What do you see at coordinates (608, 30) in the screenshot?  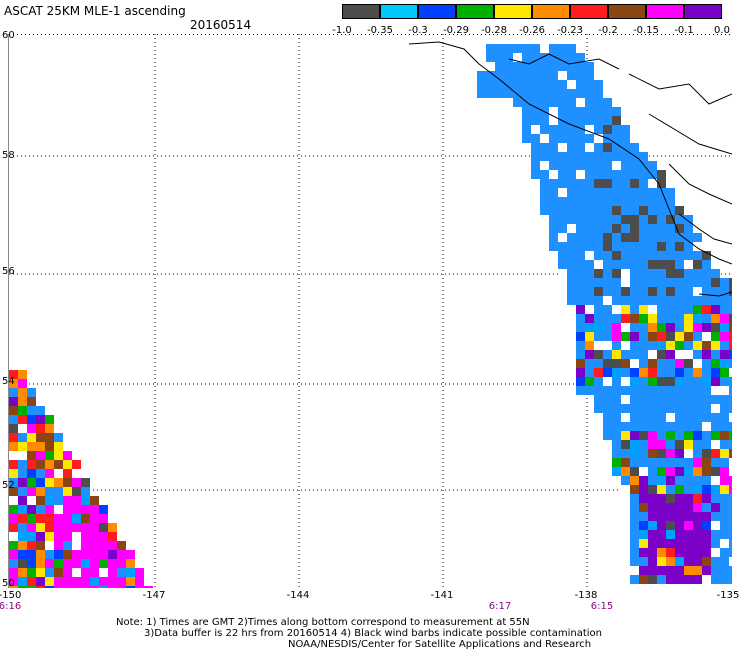 I see `legend-tick-label: -0.2` at bounding box center [608, 30].